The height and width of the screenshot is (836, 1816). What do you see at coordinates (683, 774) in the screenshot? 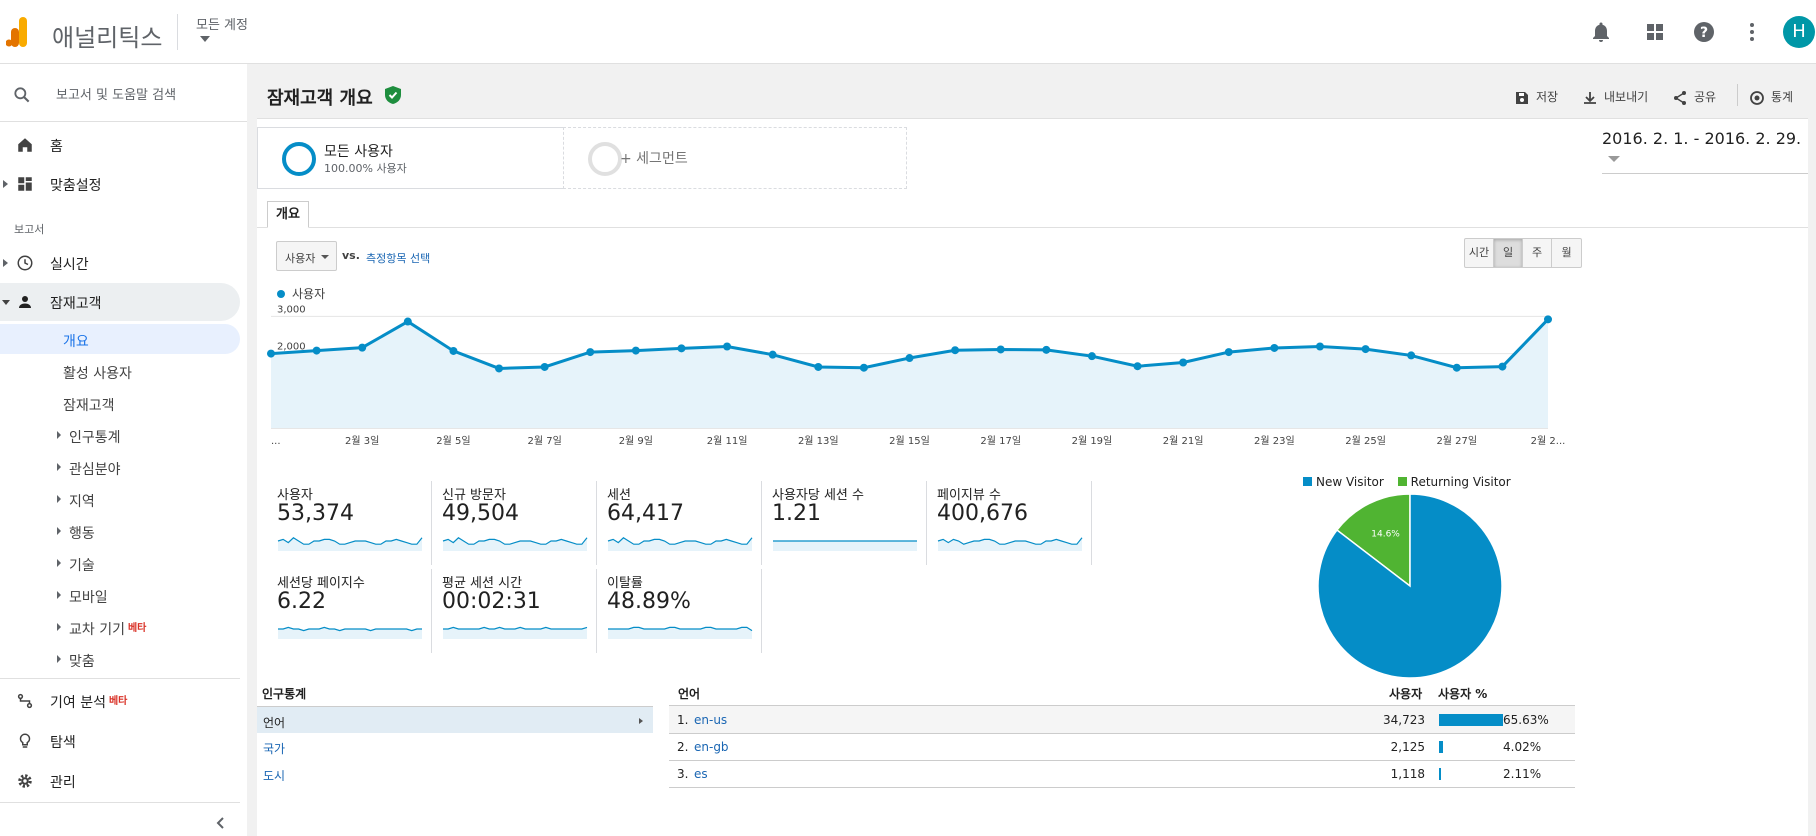
I see `row-number: 3.` at bounding box center [683, 774].